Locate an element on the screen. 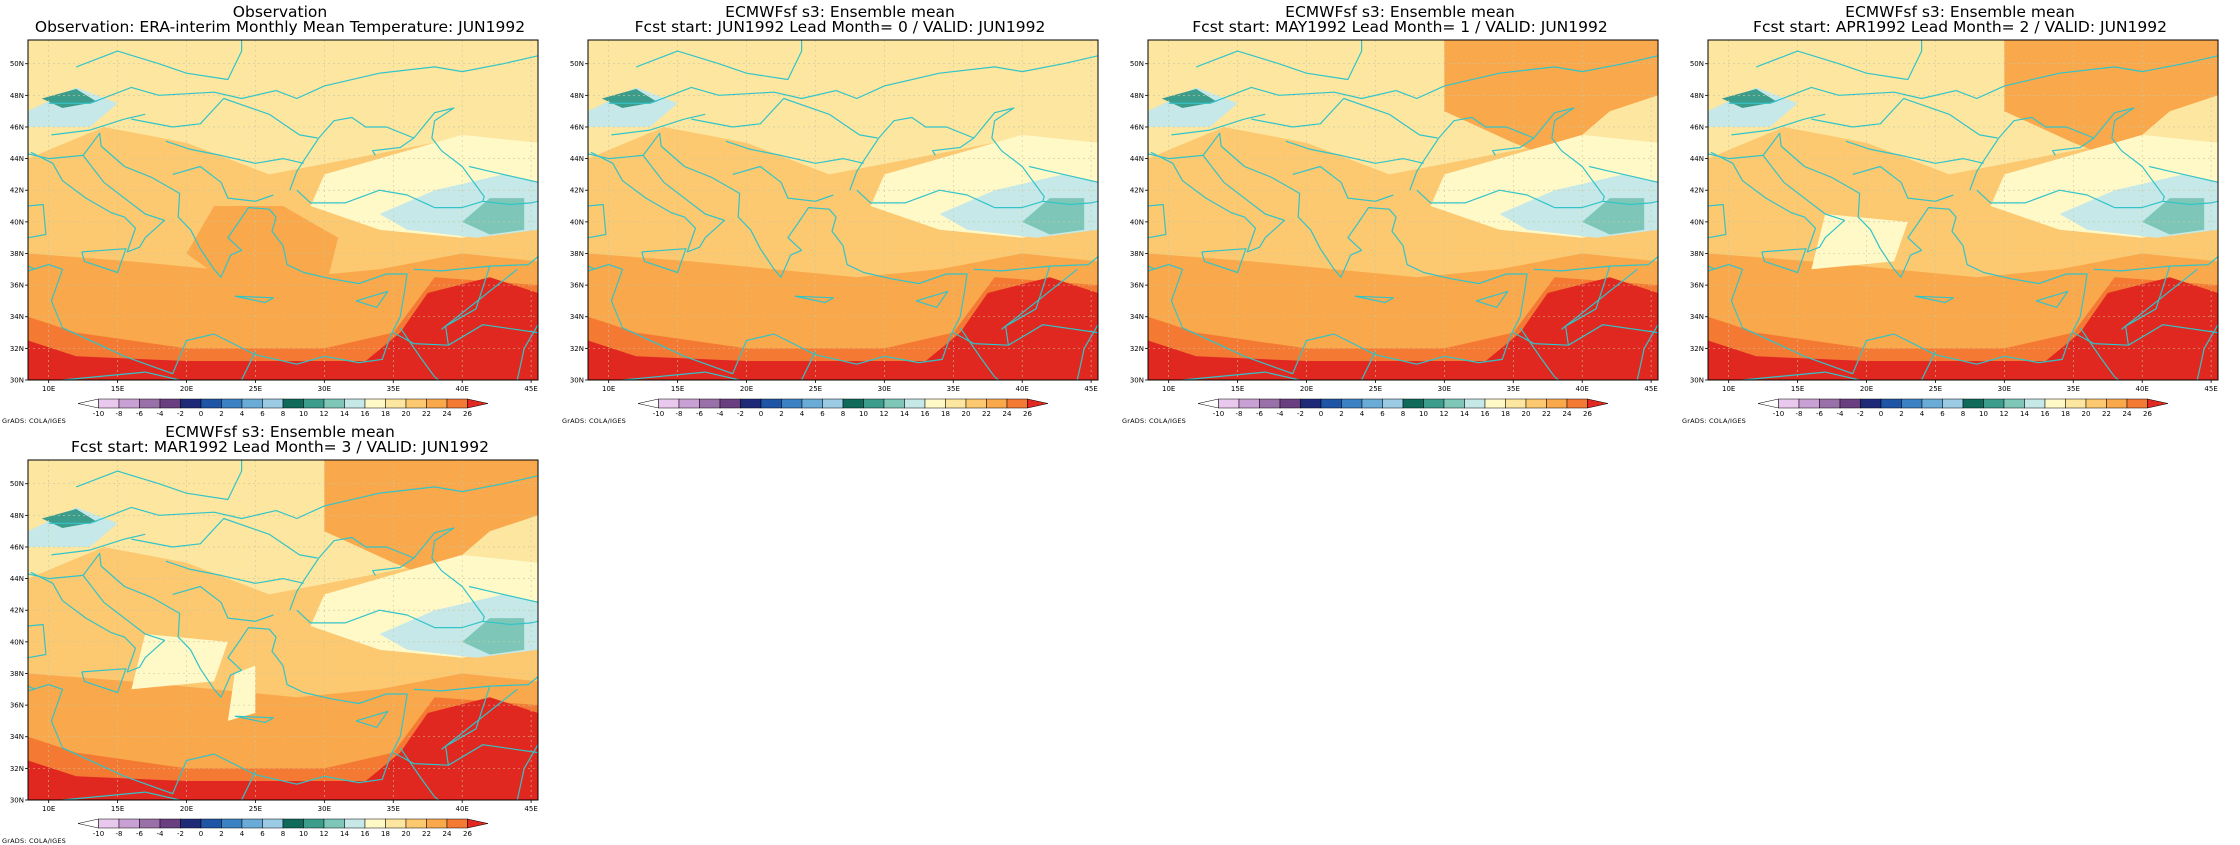  colorbar-label: 26 is located at coordinates (467, 834).